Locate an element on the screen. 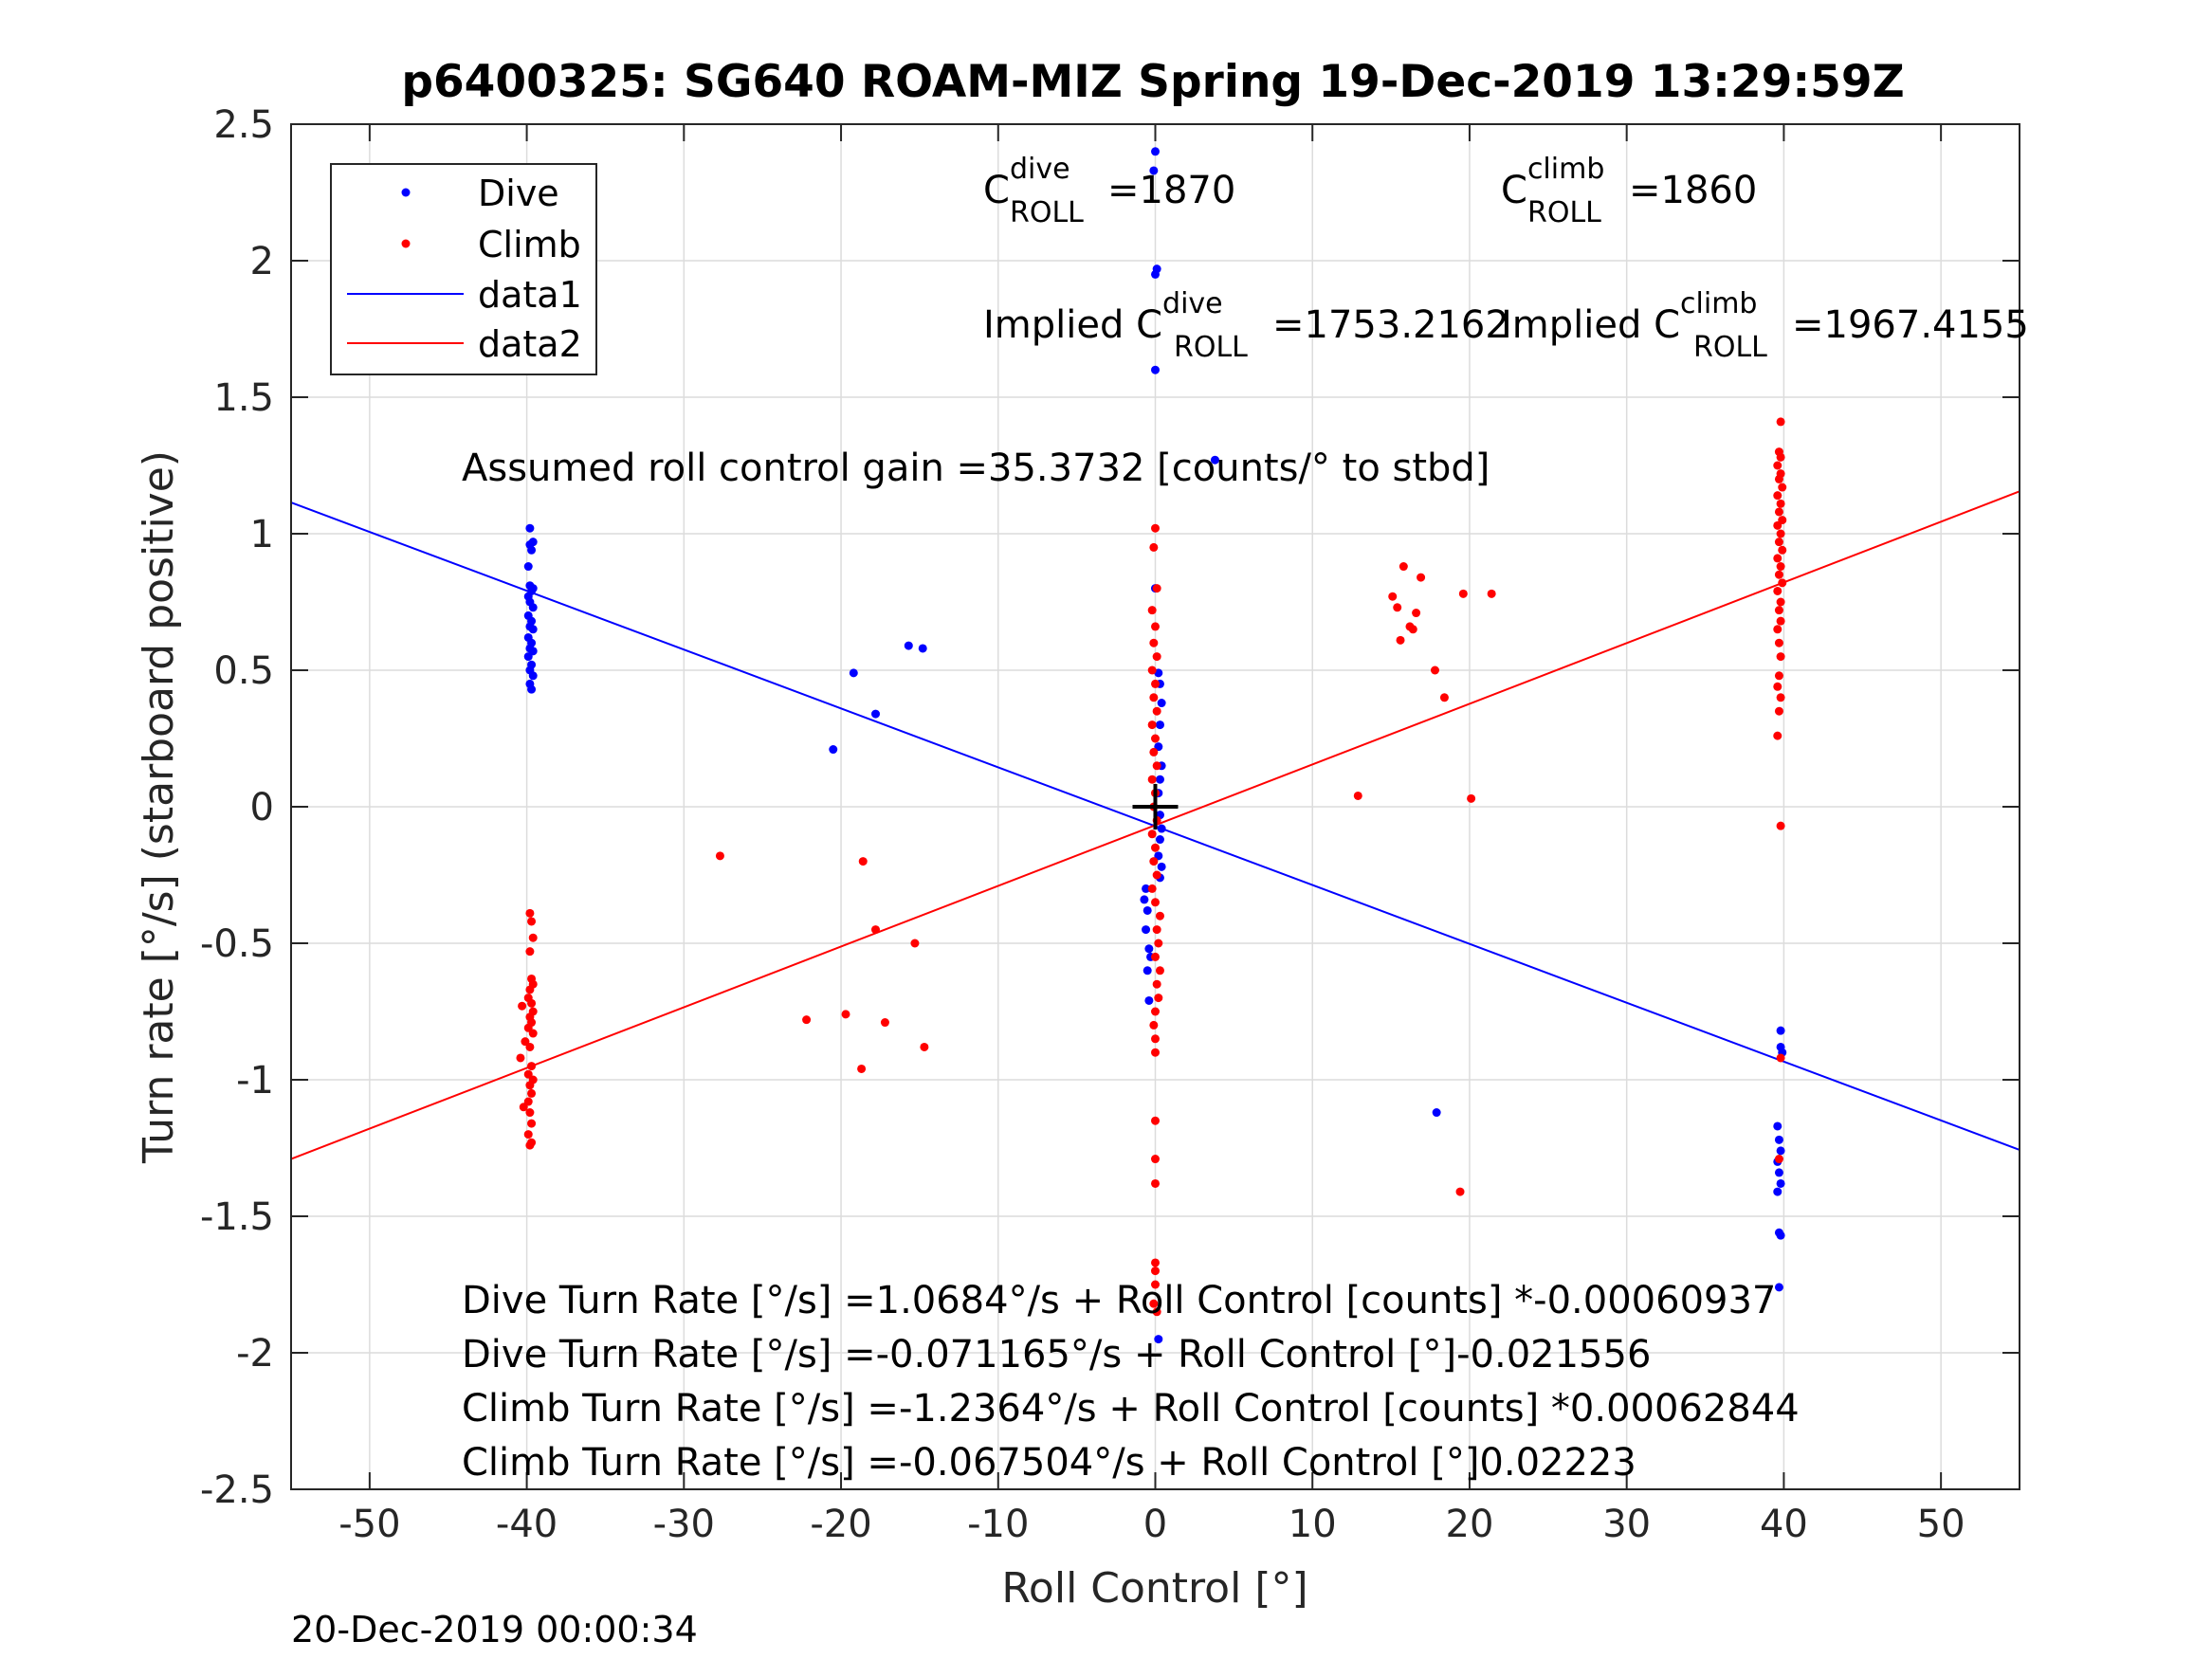 This screenshot has height=1659, width=2212. x-tick-label: 40 is located at coordinates (1784, 1524).